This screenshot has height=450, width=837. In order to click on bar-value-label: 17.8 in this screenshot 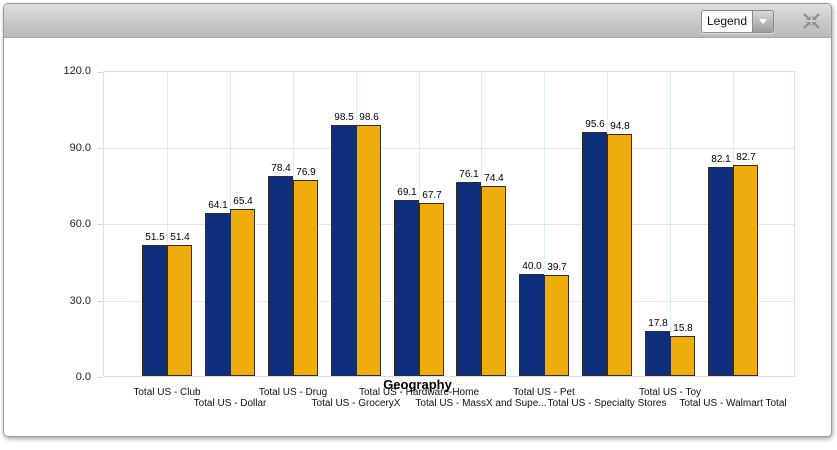, I will do `click(658, 323)`.